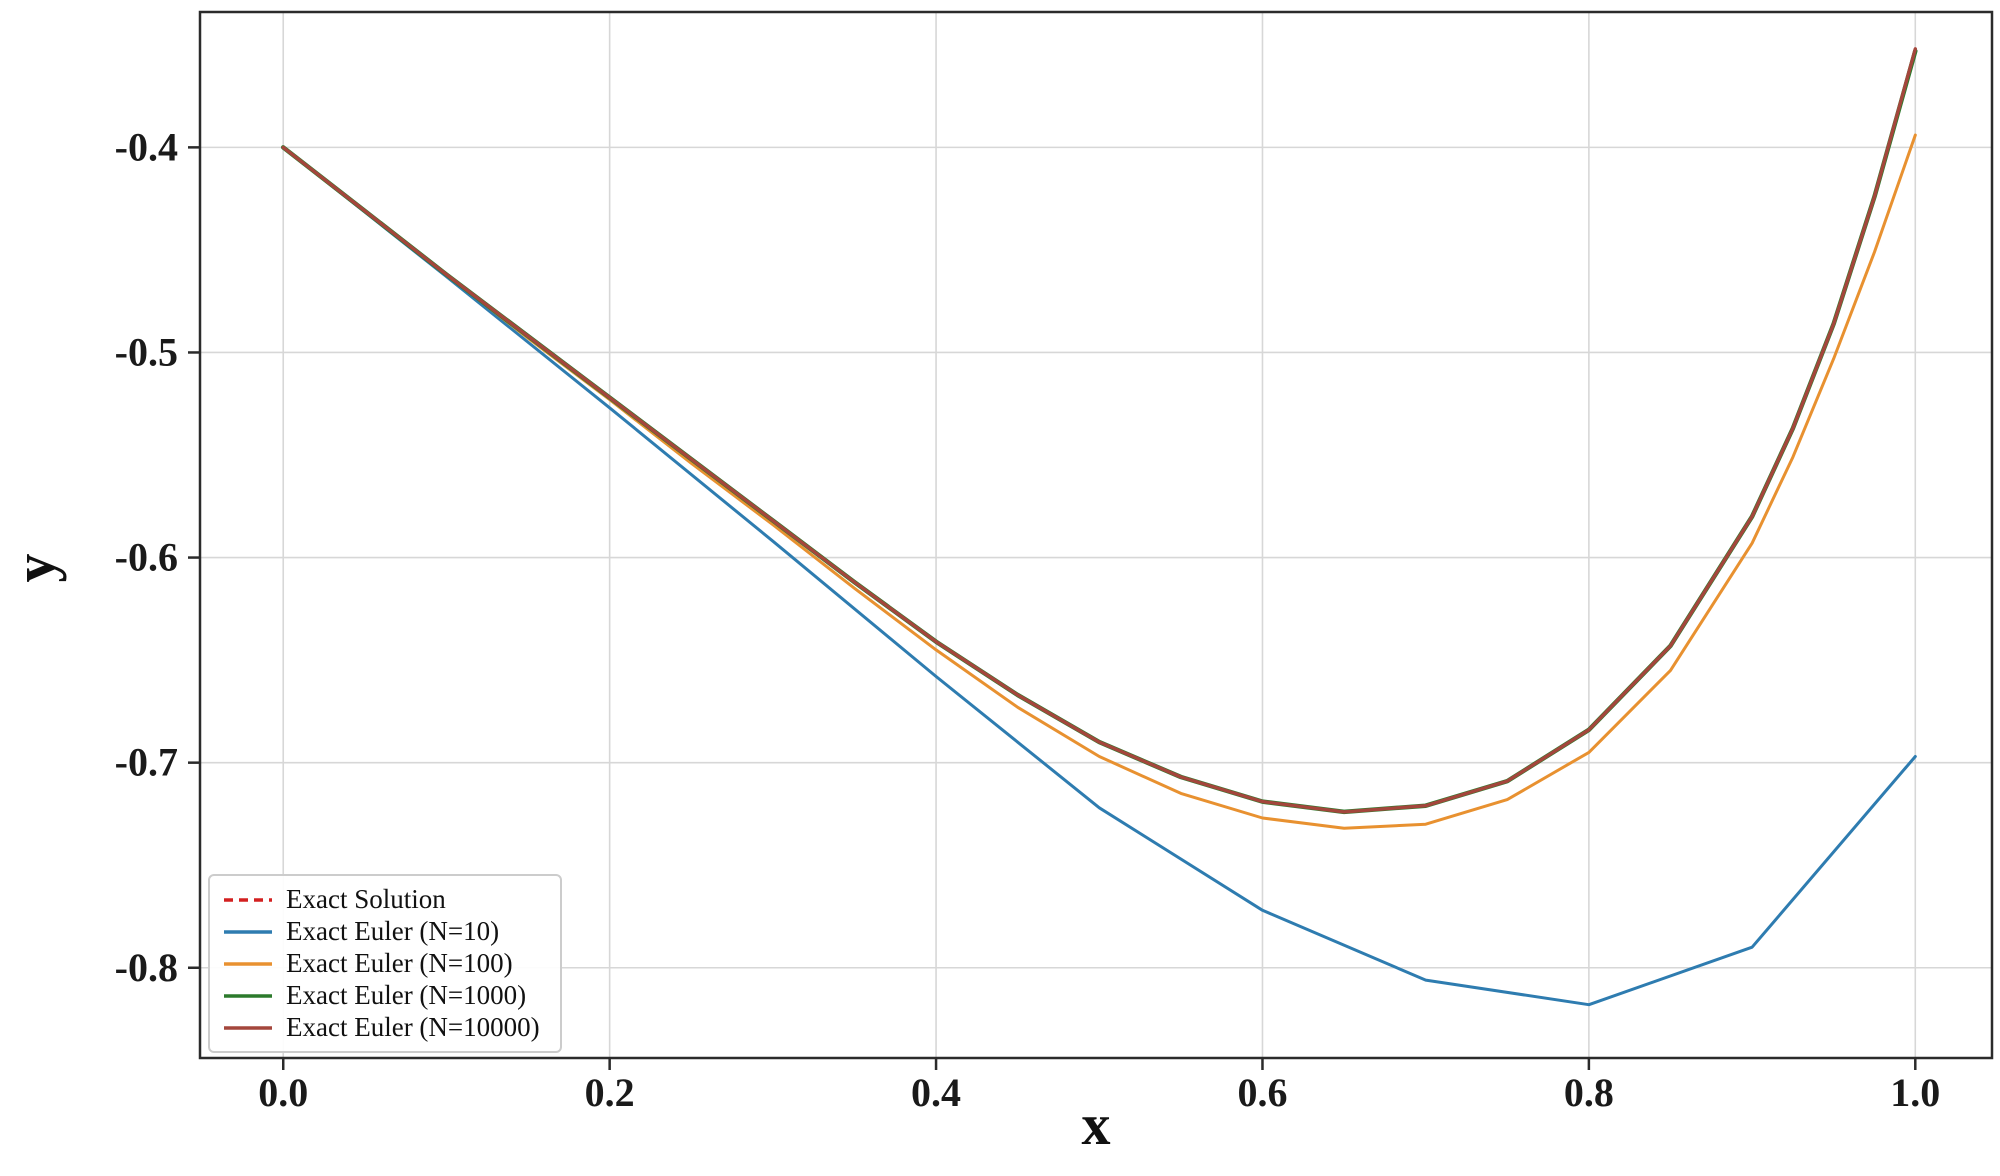 Image resolution: width=2000 pixels, height=1176 pixels. I want to click on y-tick-label: -0.4, so click(146, 146).